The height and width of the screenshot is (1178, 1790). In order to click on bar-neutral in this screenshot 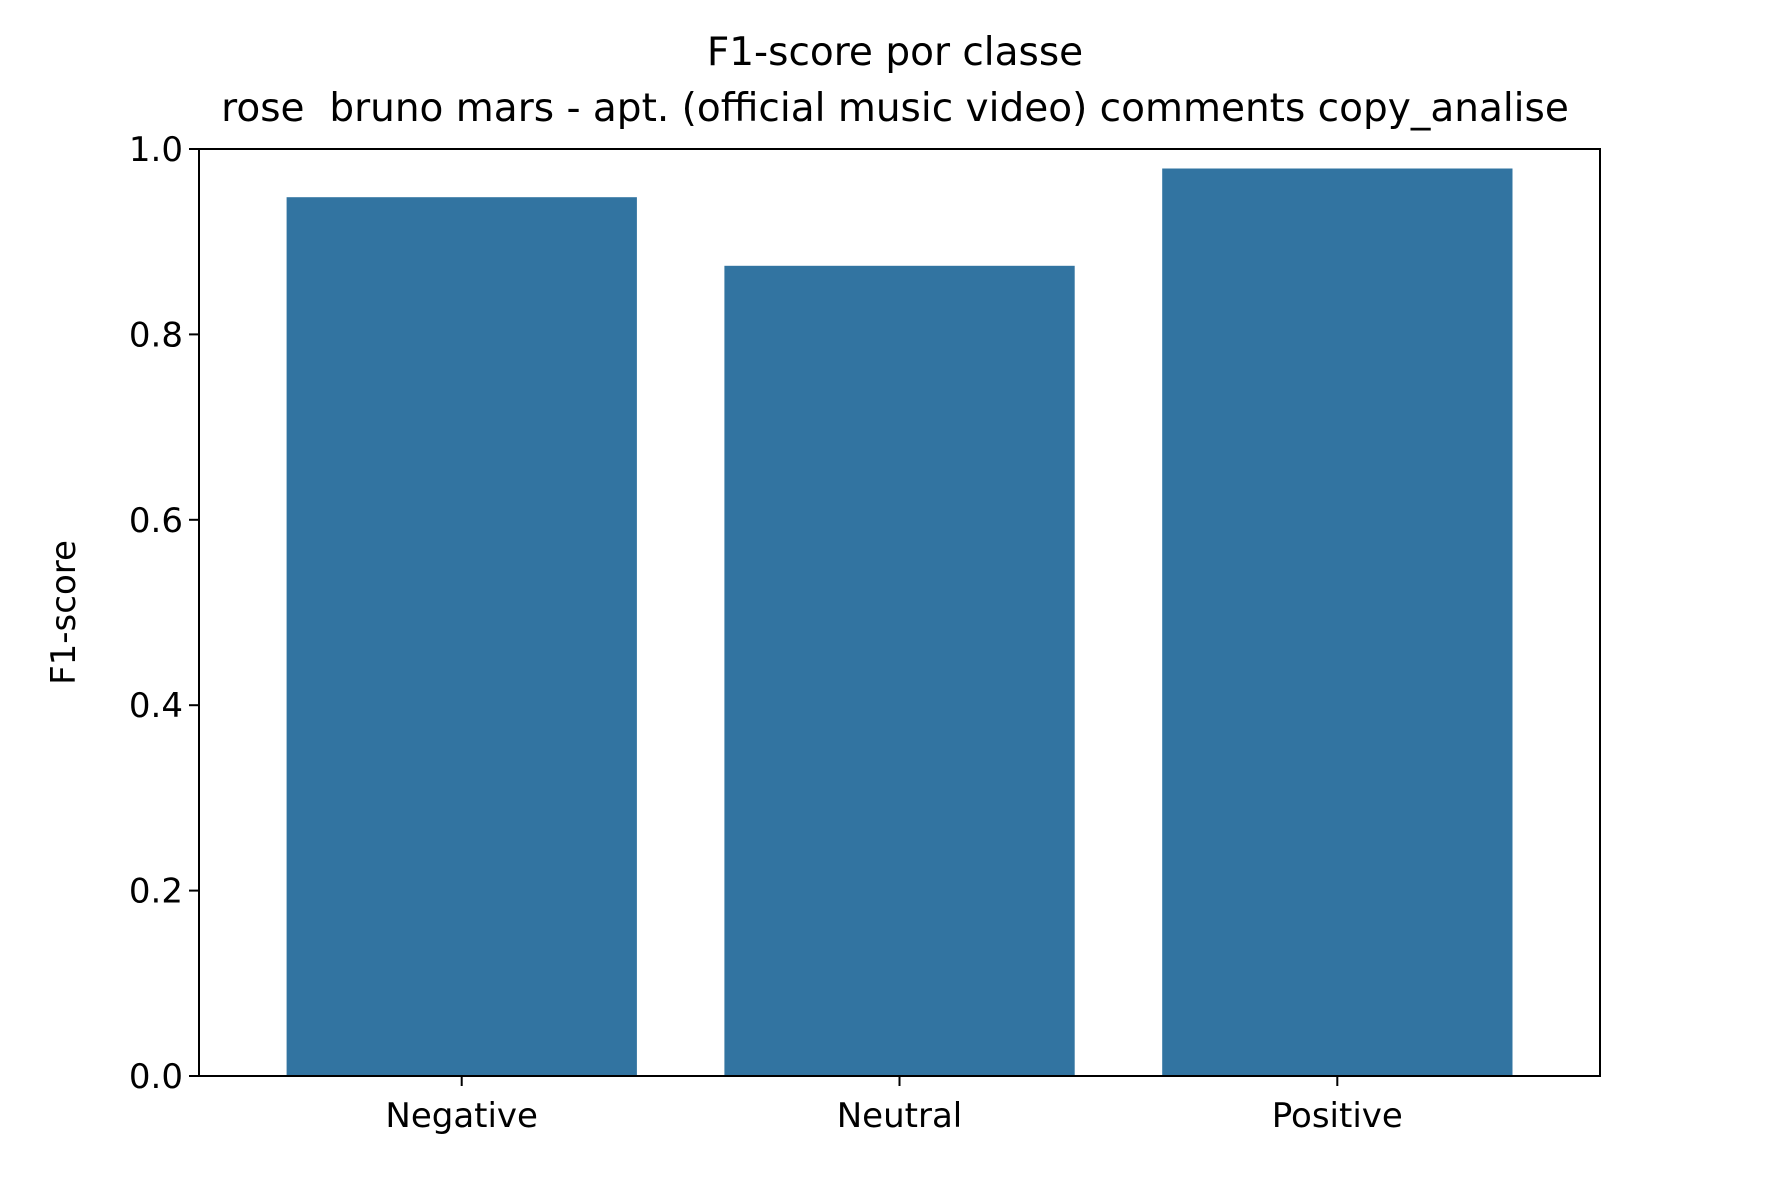, I will do `click(899, 670)`.